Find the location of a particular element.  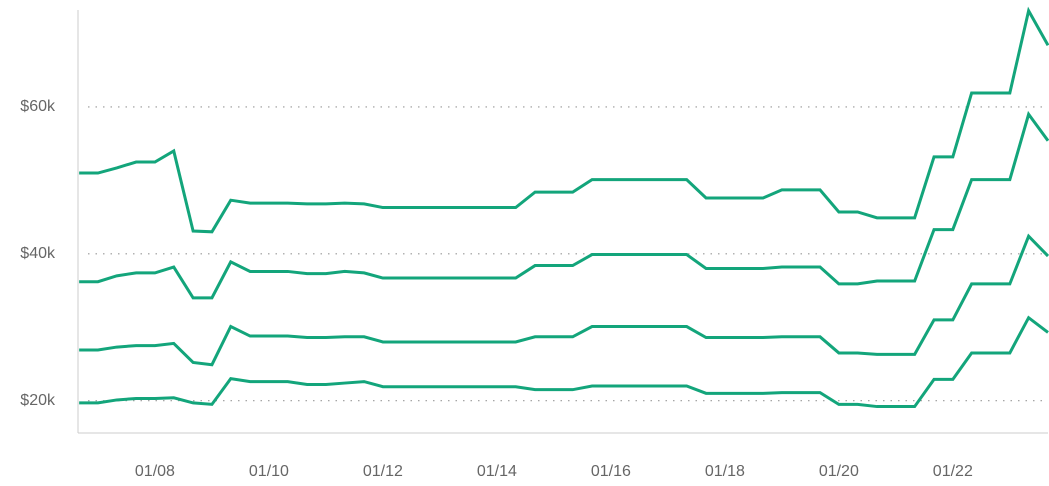

x-tick-label: 01/22 is located at coordinates (953, 471).